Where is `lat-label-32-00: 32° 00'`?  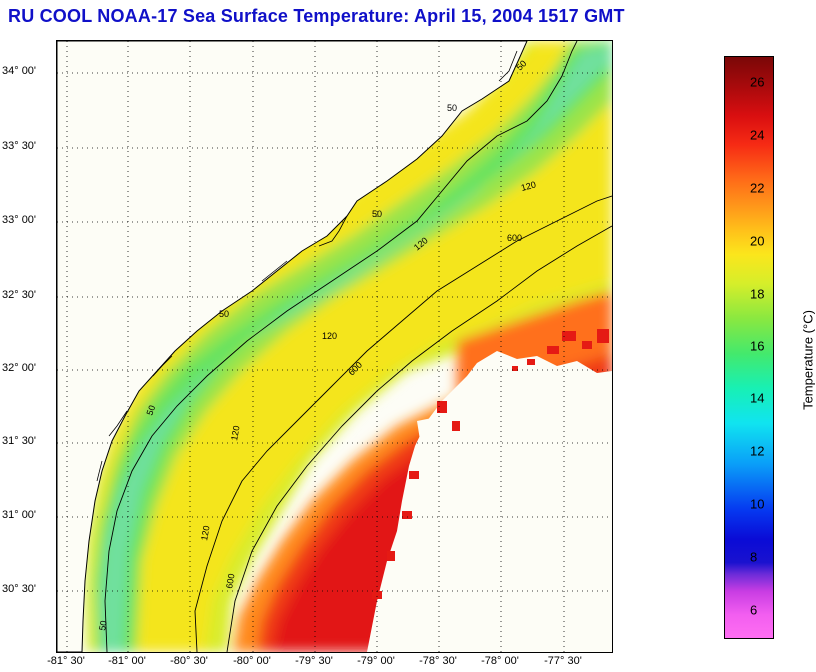 lat-label-32-00: 32° 00' is located at coordinates (19, 368).